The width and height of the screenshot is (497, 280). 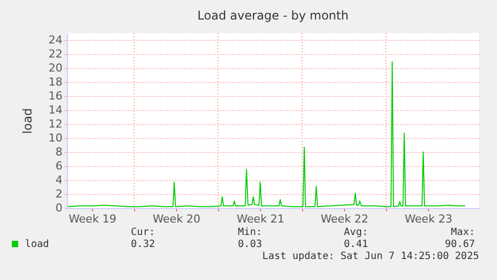 What do you see at coordinates (462, 232) in the screenshot?
I see `text: Max:` at bounding box center [462, 232].